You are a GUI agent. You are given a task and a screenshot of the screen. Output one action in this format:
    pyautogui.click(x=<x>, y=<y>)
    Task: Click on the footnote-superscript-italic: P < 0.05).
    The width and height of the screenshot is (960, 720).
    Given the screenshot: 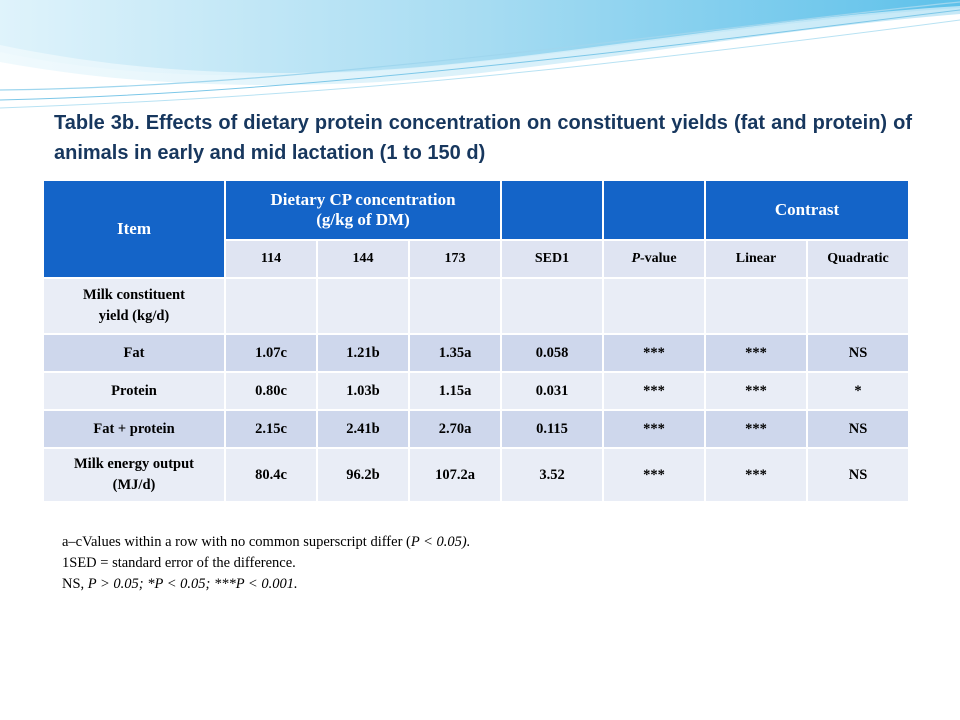 What is the action you would take?
    pyautogui.click(x=440, y=542)
    